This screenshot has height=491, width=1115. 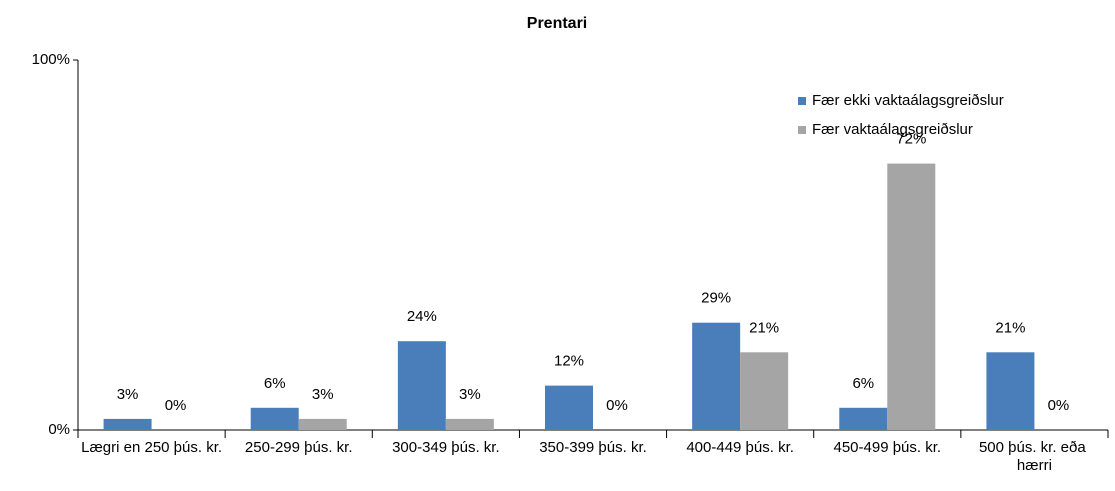 I want to click on x-tick-label: 350-399 þús. kr., so click(x=593, y=447).